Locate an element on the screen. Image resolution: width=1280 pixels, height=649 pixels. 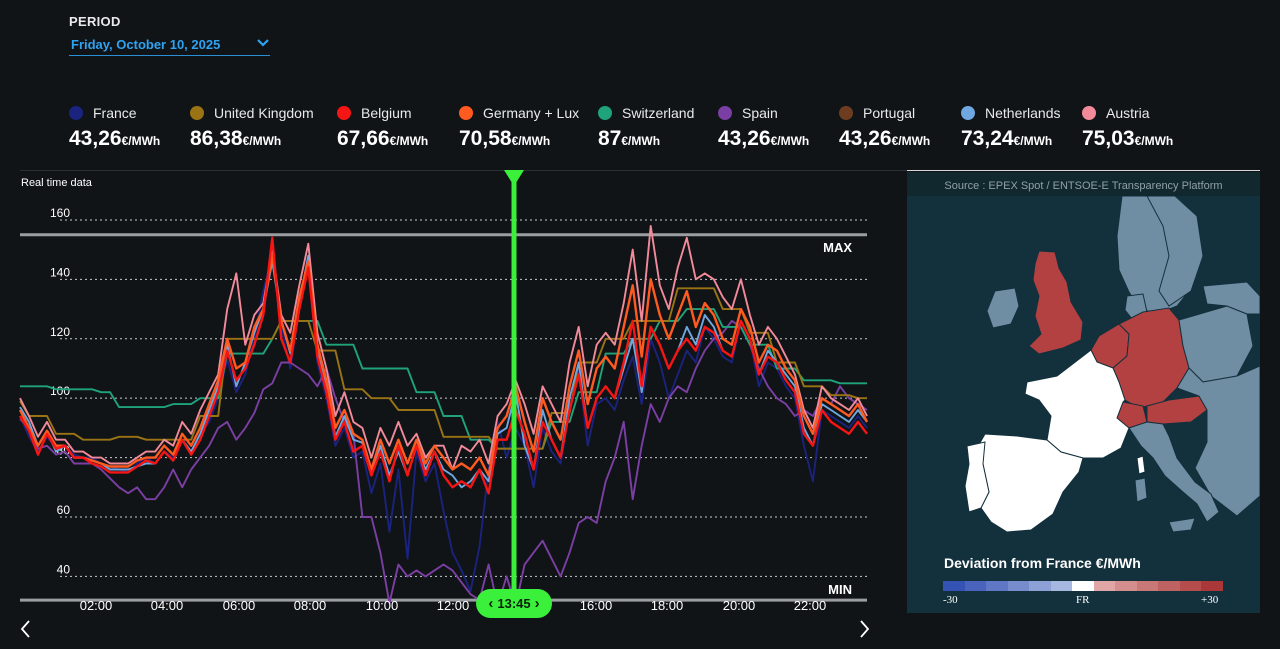
legend-item: France 43,26€/MWh is located at coordinates (114, 128).